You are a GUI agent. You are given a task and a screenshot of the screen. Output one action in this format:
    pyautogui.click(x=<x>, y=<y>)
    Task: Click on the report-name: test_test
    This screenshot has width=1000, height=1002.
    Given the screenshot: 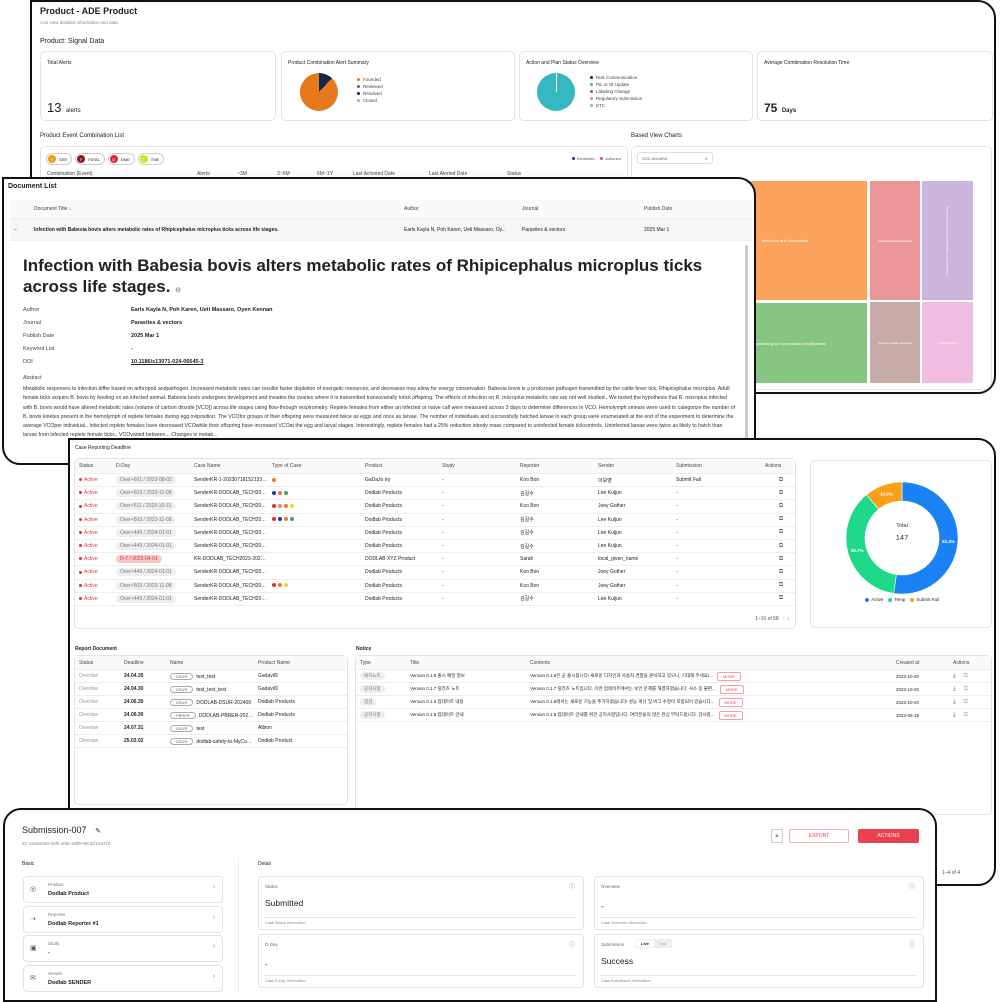 What is the action you would take?
    pyautogui.click(x=206, y=676)
    